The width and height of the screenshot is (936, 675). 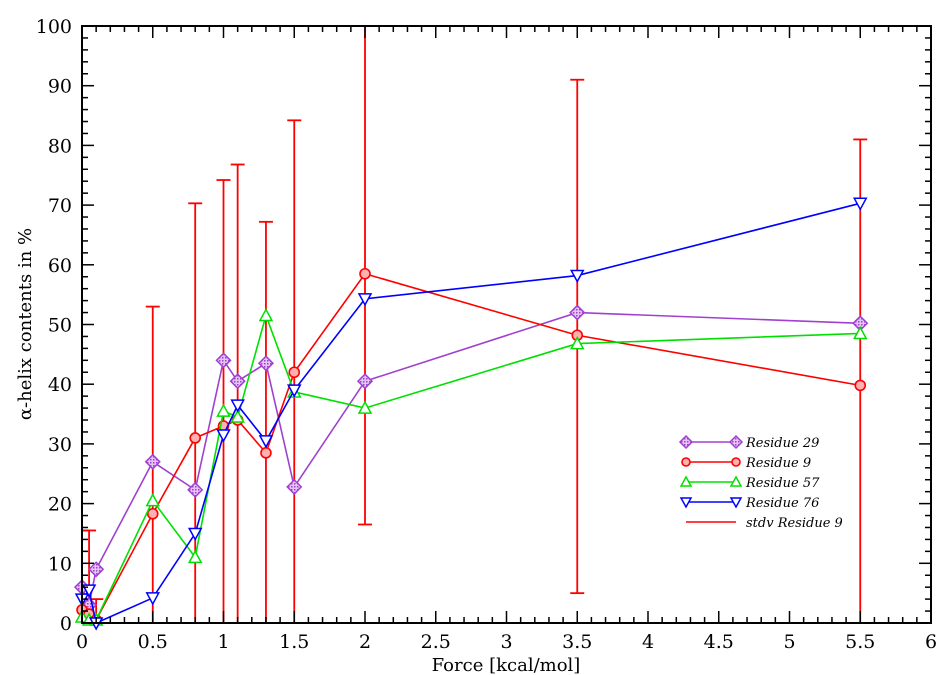 What do you see at coordinates (782, 443) in the screenshot?
I see `legend-label: Residue 29` at bounding box center [782, 443].